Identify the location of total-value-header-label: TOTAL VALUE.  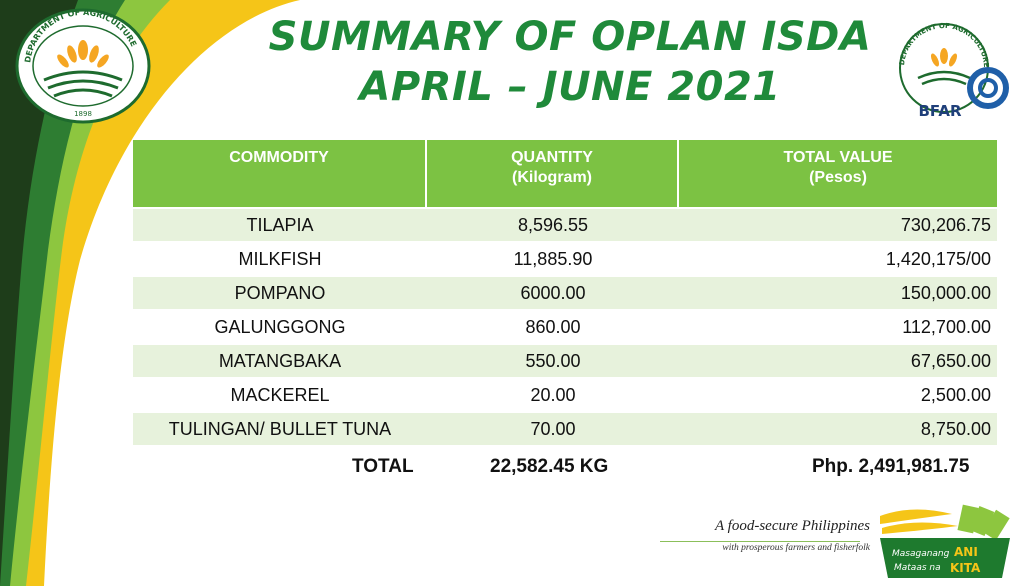
(838, 157).